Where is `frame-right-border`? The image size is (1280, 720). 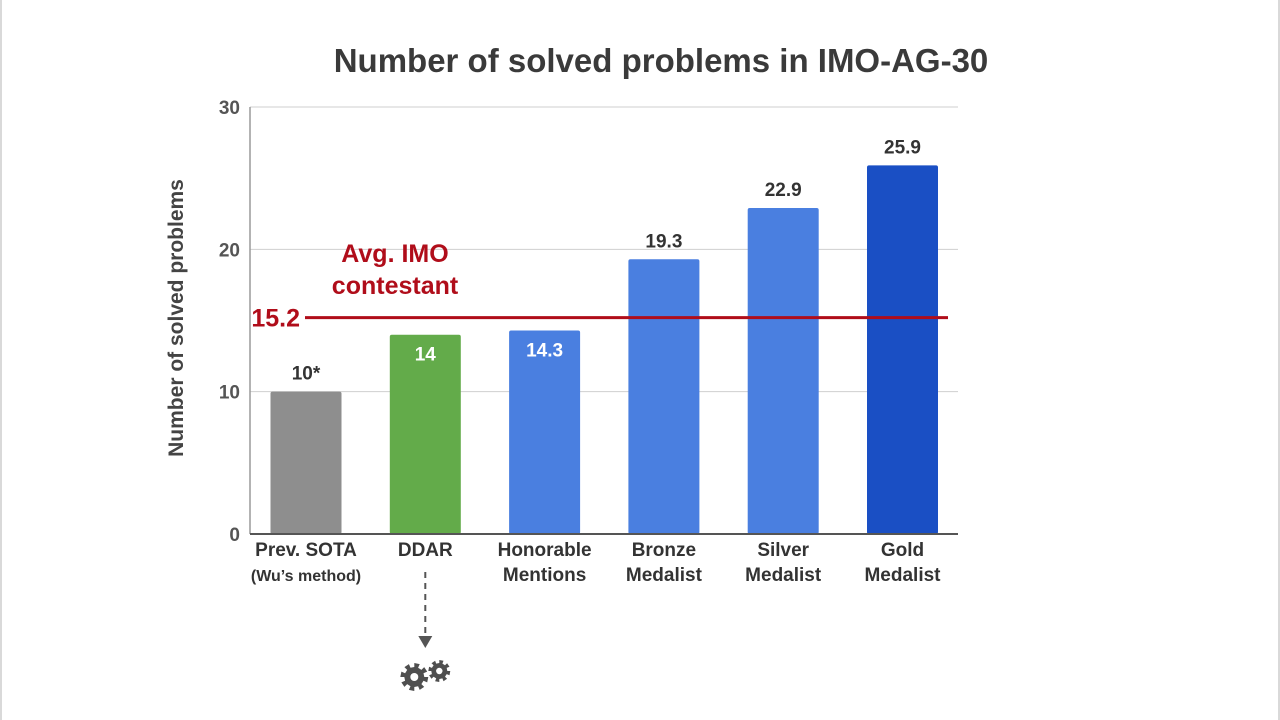 frame-right-border is located at coordinates (1279, 360).